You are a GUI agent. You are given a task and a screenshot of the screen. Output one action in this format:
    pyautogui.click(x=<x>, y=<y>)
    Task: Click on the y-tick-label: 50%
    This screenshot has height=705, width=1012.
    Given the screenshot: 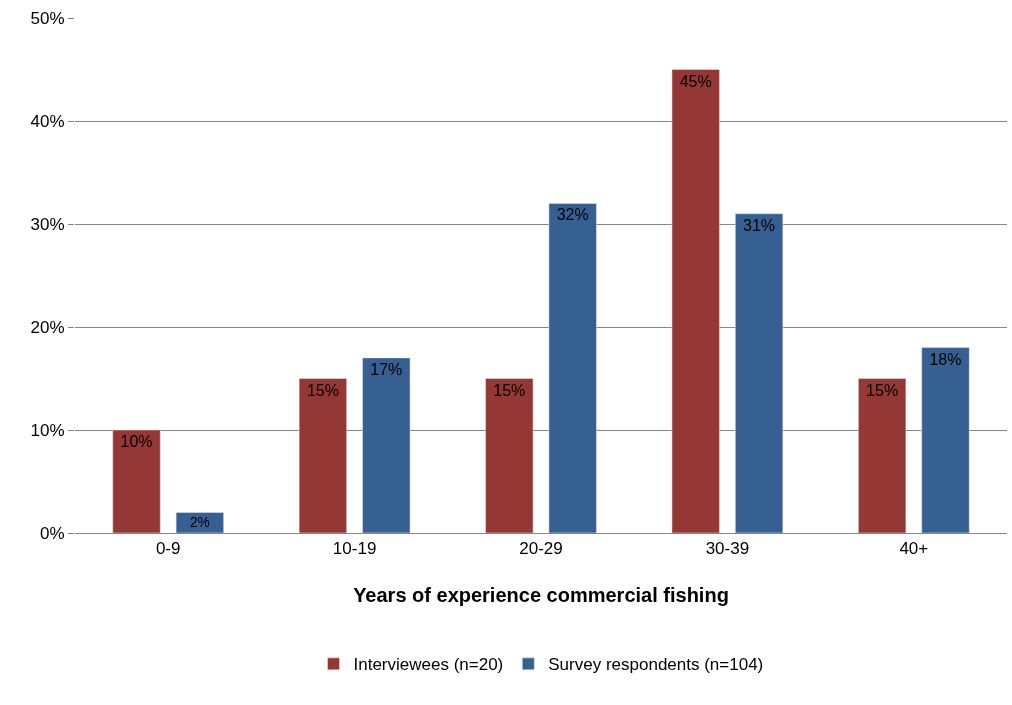 What is the action you would take?
    pyautogui.click(x=47, y=18)
    